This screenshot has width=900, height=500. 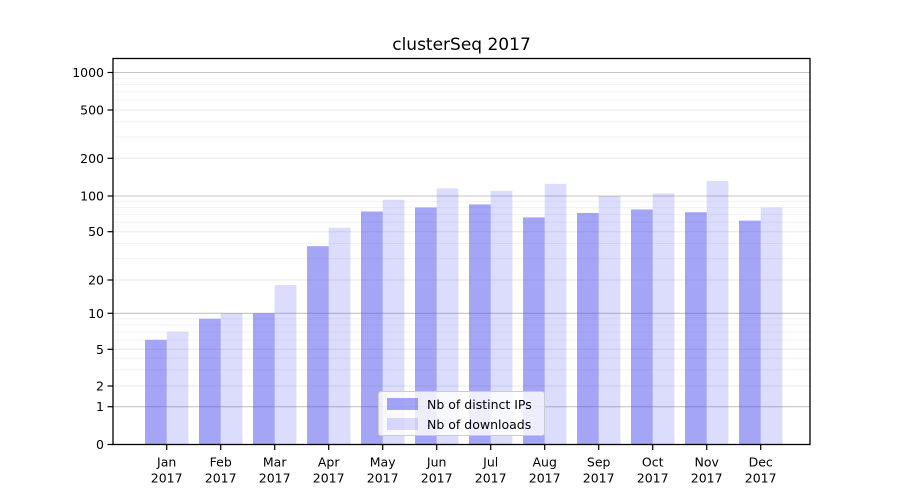 What do you see at coordinates (339, 336) in the screenshot?
I see `bar-downloads-apr` at bounding box center [339, 336].